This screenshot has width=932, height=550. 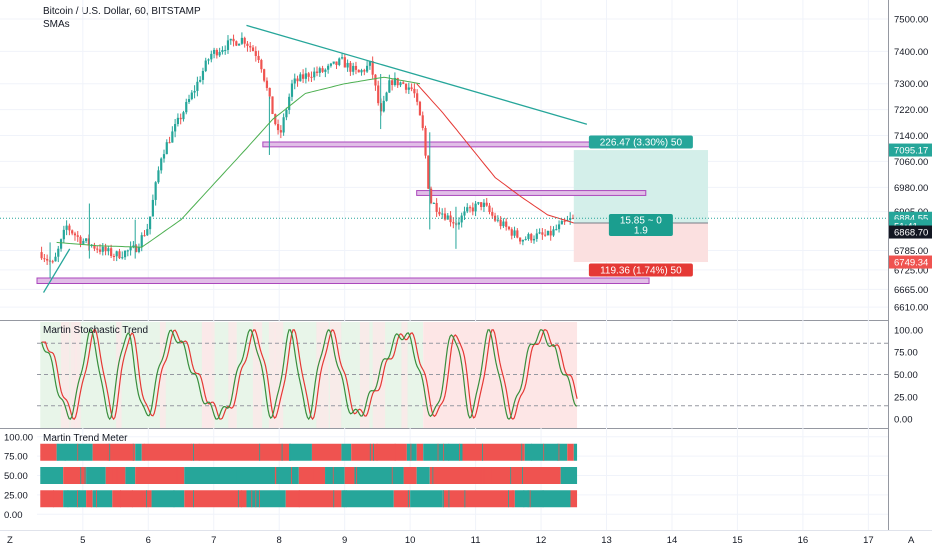 I want to click on position-ratio-label-box, so click(x=640, y=224).